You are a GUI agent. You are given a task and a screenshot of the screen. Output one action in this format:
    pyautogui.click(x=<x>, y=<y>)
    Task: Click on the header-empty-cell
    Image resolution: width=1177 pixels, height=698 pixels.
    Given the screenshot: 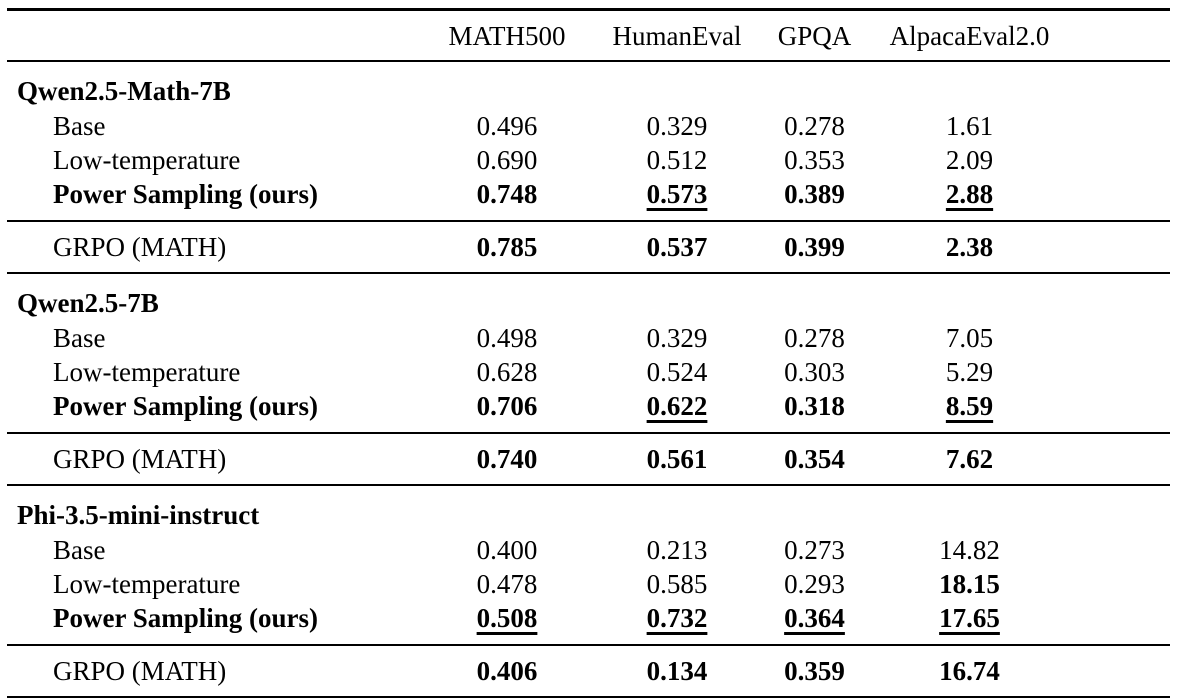 What is the action you would take?
    pyautogui.click(x=217, y=36)
    